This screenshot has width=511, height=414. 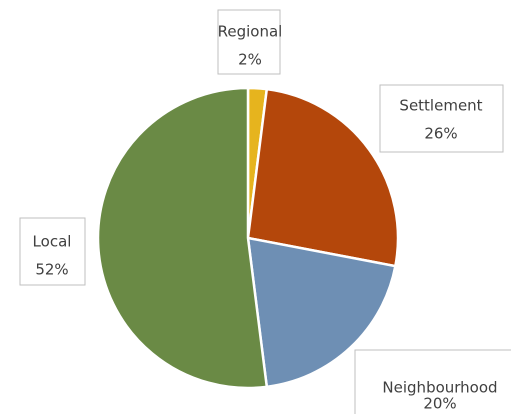 I want to click on data-label-value: 20%, so click(x=439, y=404).